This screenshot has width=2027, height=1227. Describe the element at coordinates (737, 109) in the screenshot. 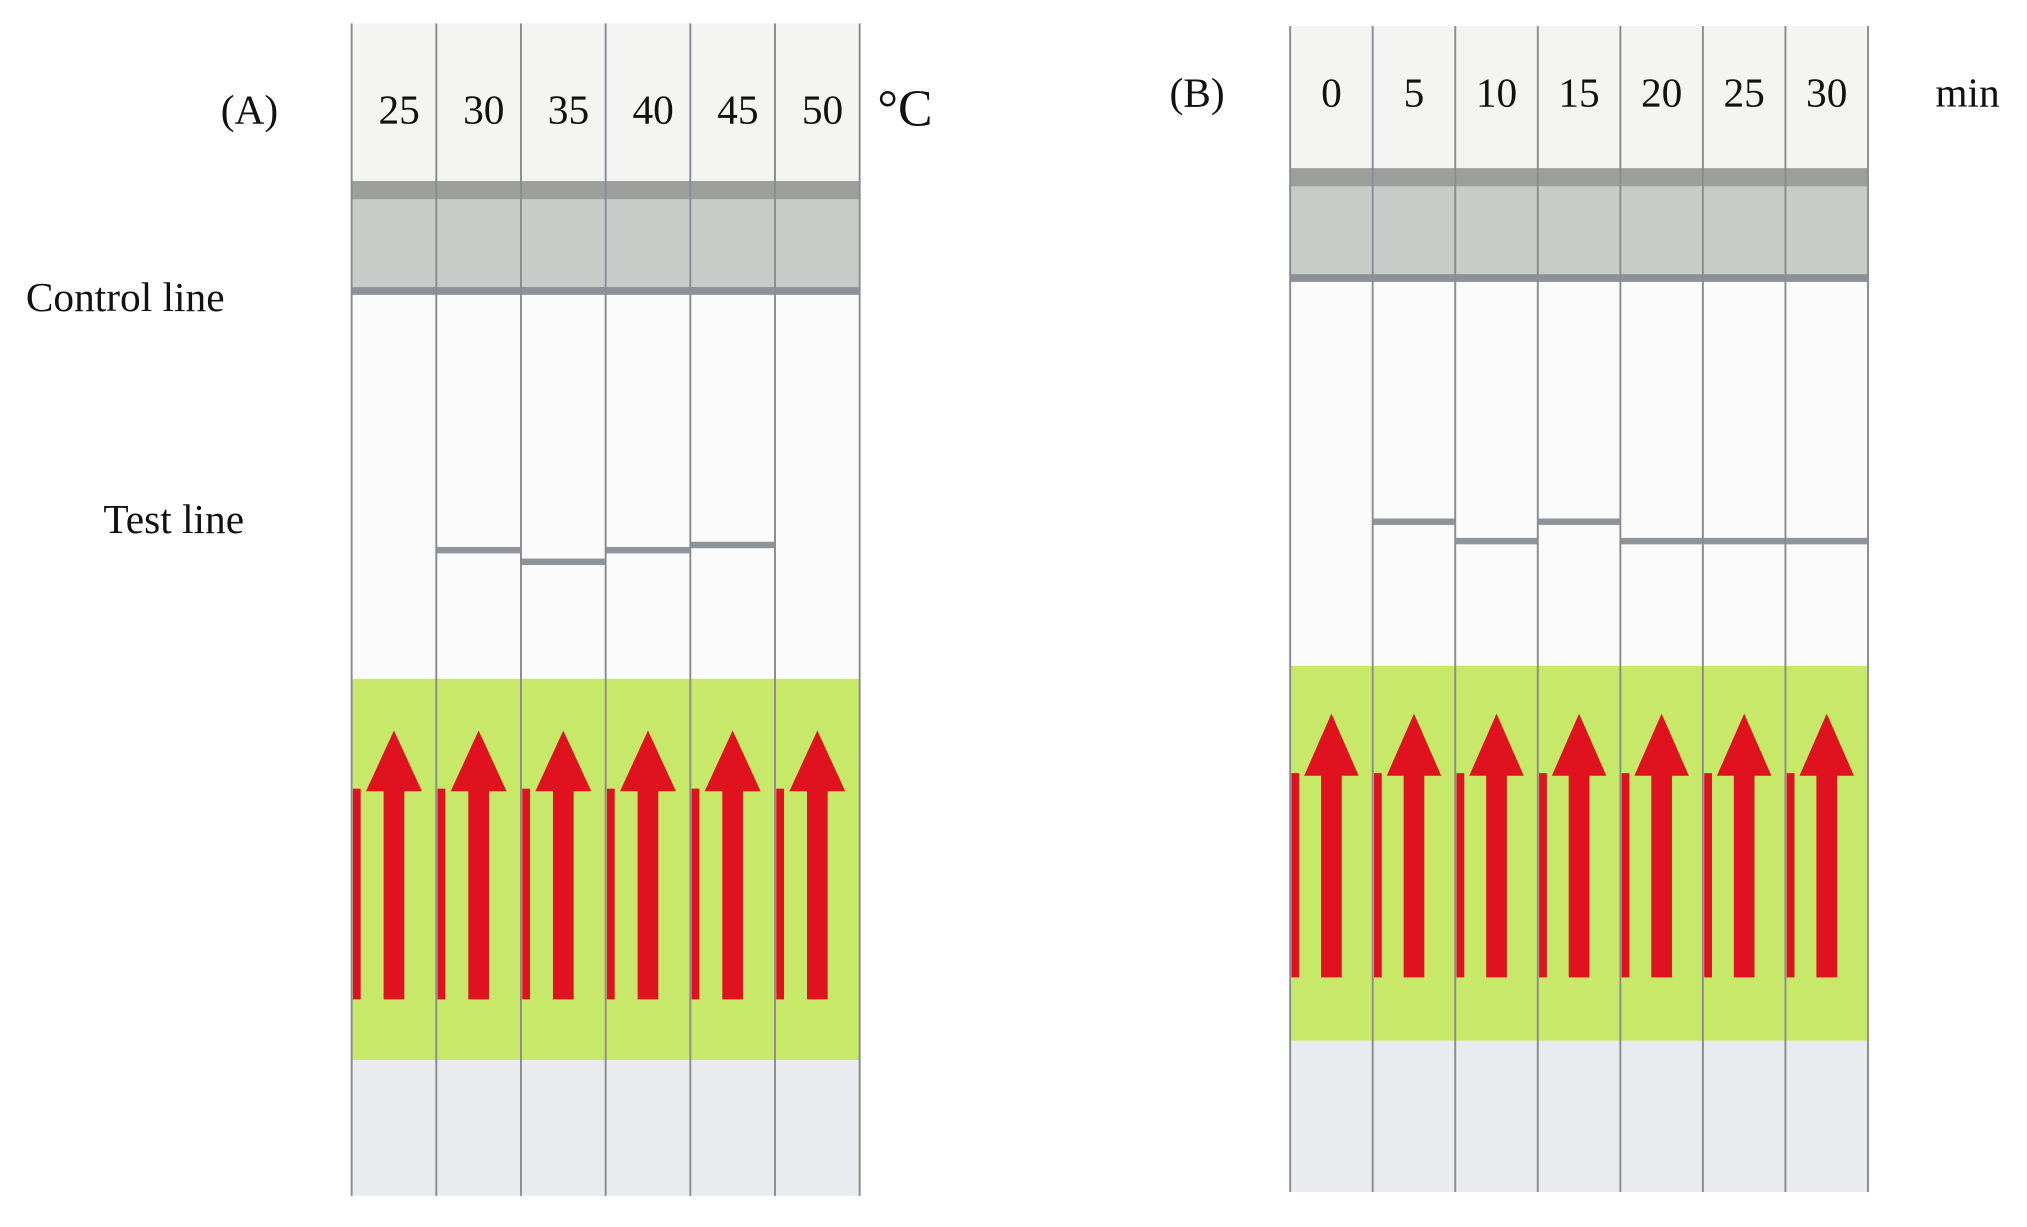

I see `lane-label: 45` at that location.